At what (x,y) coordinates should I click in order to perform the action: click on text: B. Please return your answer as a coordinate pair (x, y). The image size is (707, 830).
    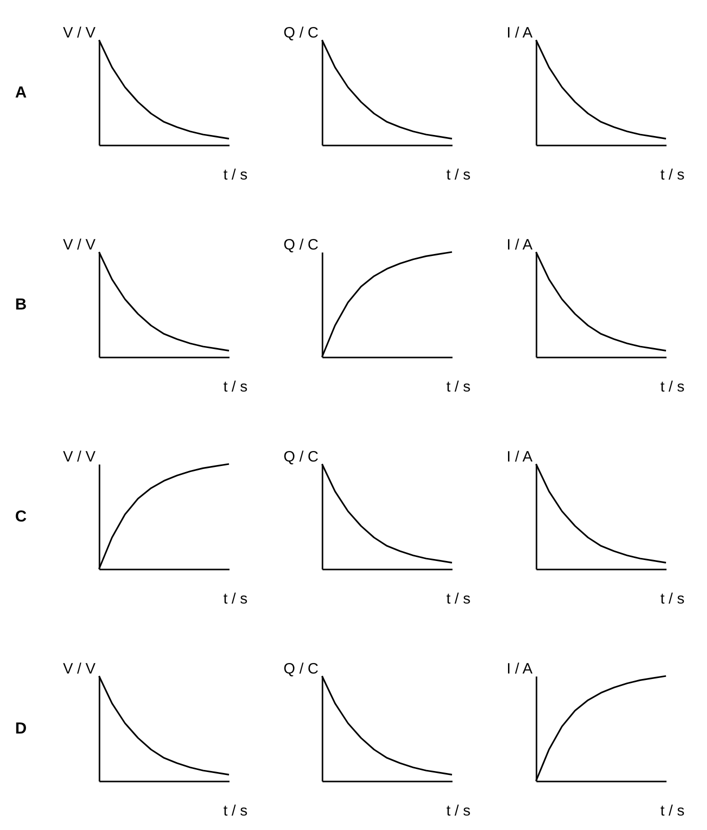
    Looking at the image, I should click on (21, 305).